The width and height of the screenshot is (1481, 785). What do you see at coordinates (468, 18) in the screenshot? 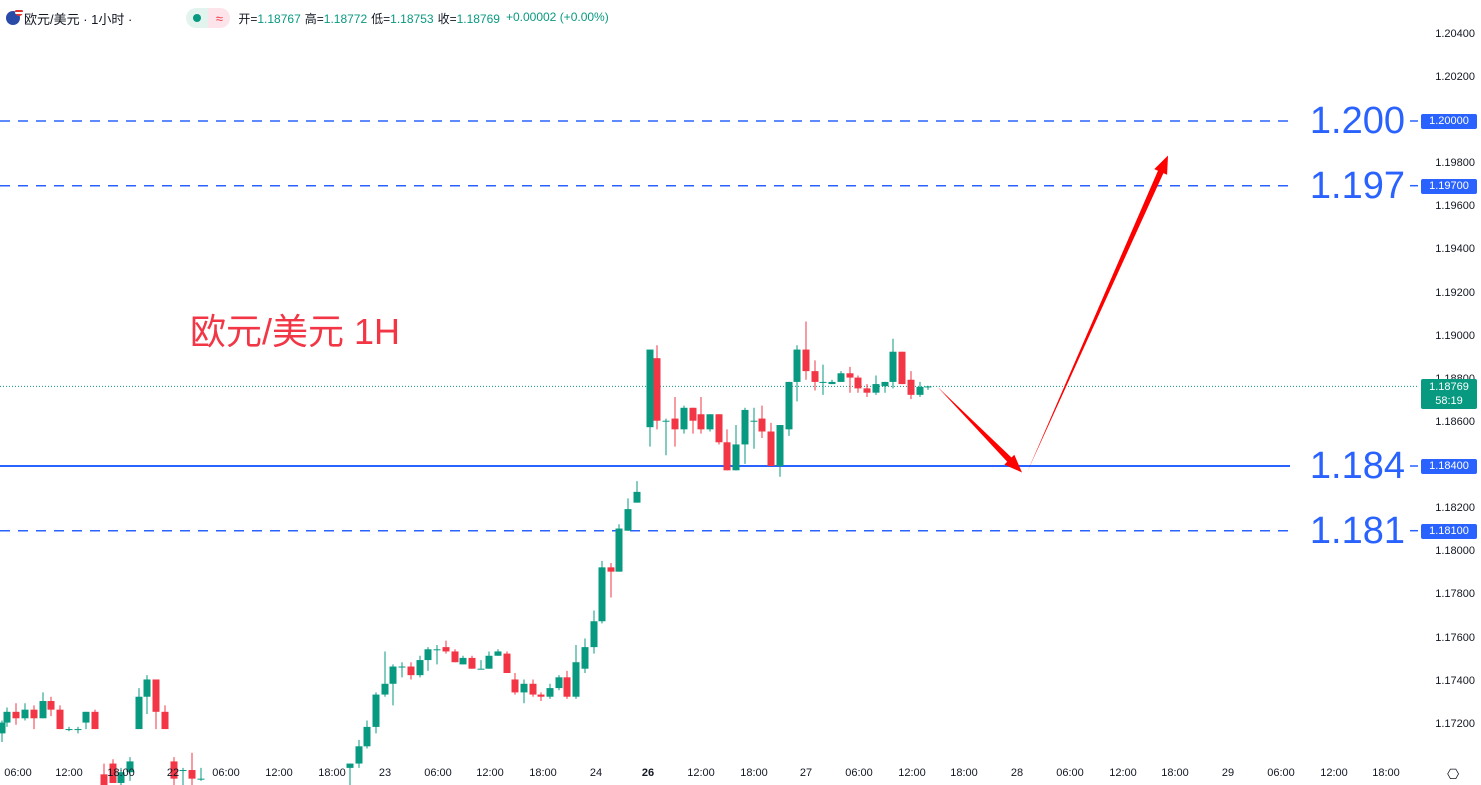
I see `close-item: 收=1.18769` at bounding box center [468, 18].